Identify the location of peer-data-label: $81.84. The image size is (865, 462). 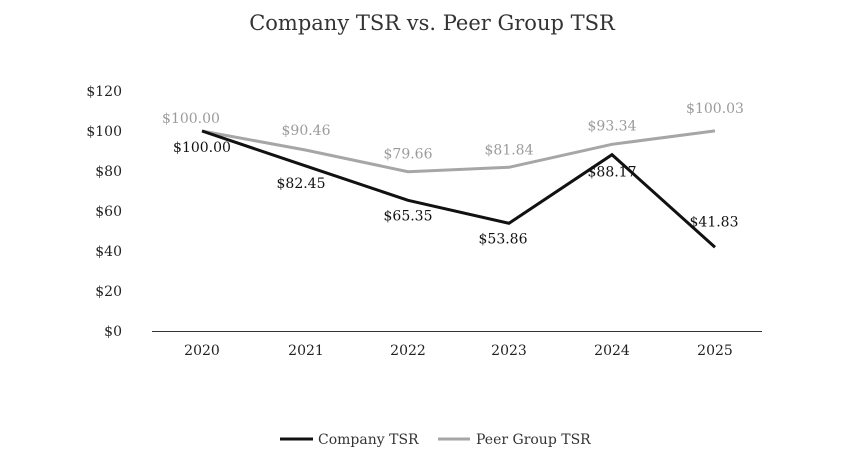
(509, 150).